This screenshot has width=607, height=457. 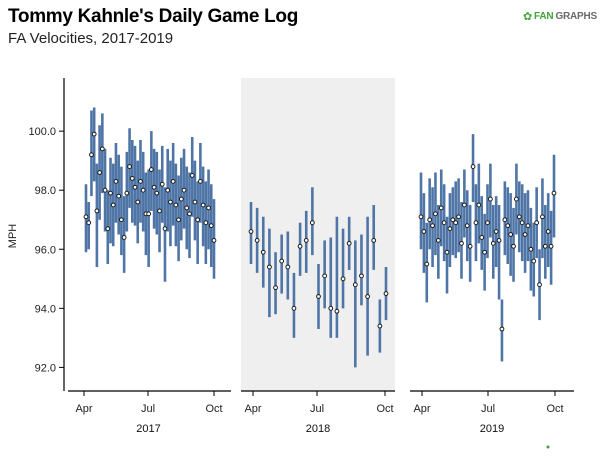 What do you see at coordinates (83, 409) in the screenshot?
I see `x-tick-label: Apr` at bounding box center [83, 409].